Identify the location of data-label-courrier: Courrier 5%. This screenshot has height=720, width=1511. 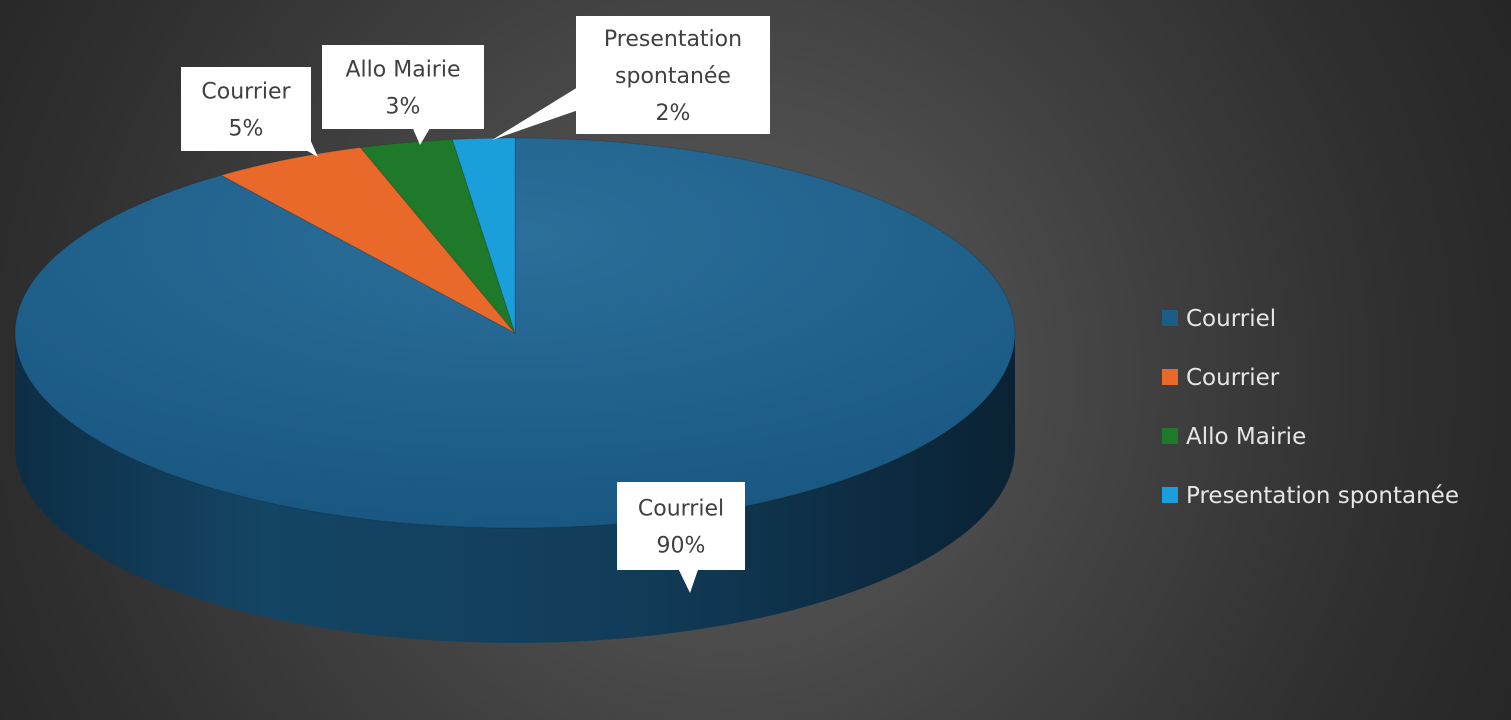
(249, 112).